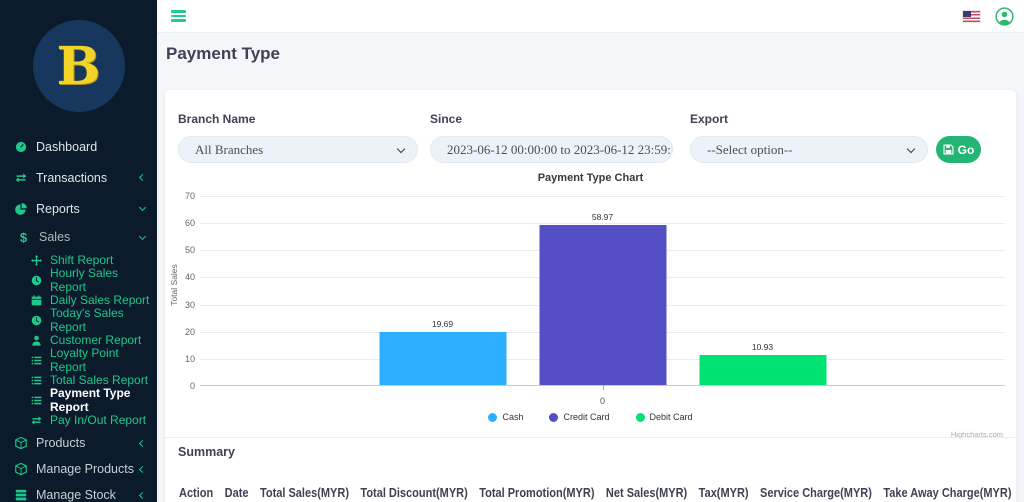 This screenshot has width=1024, height=502. I want to click on stock-icon, so click(20, 495).